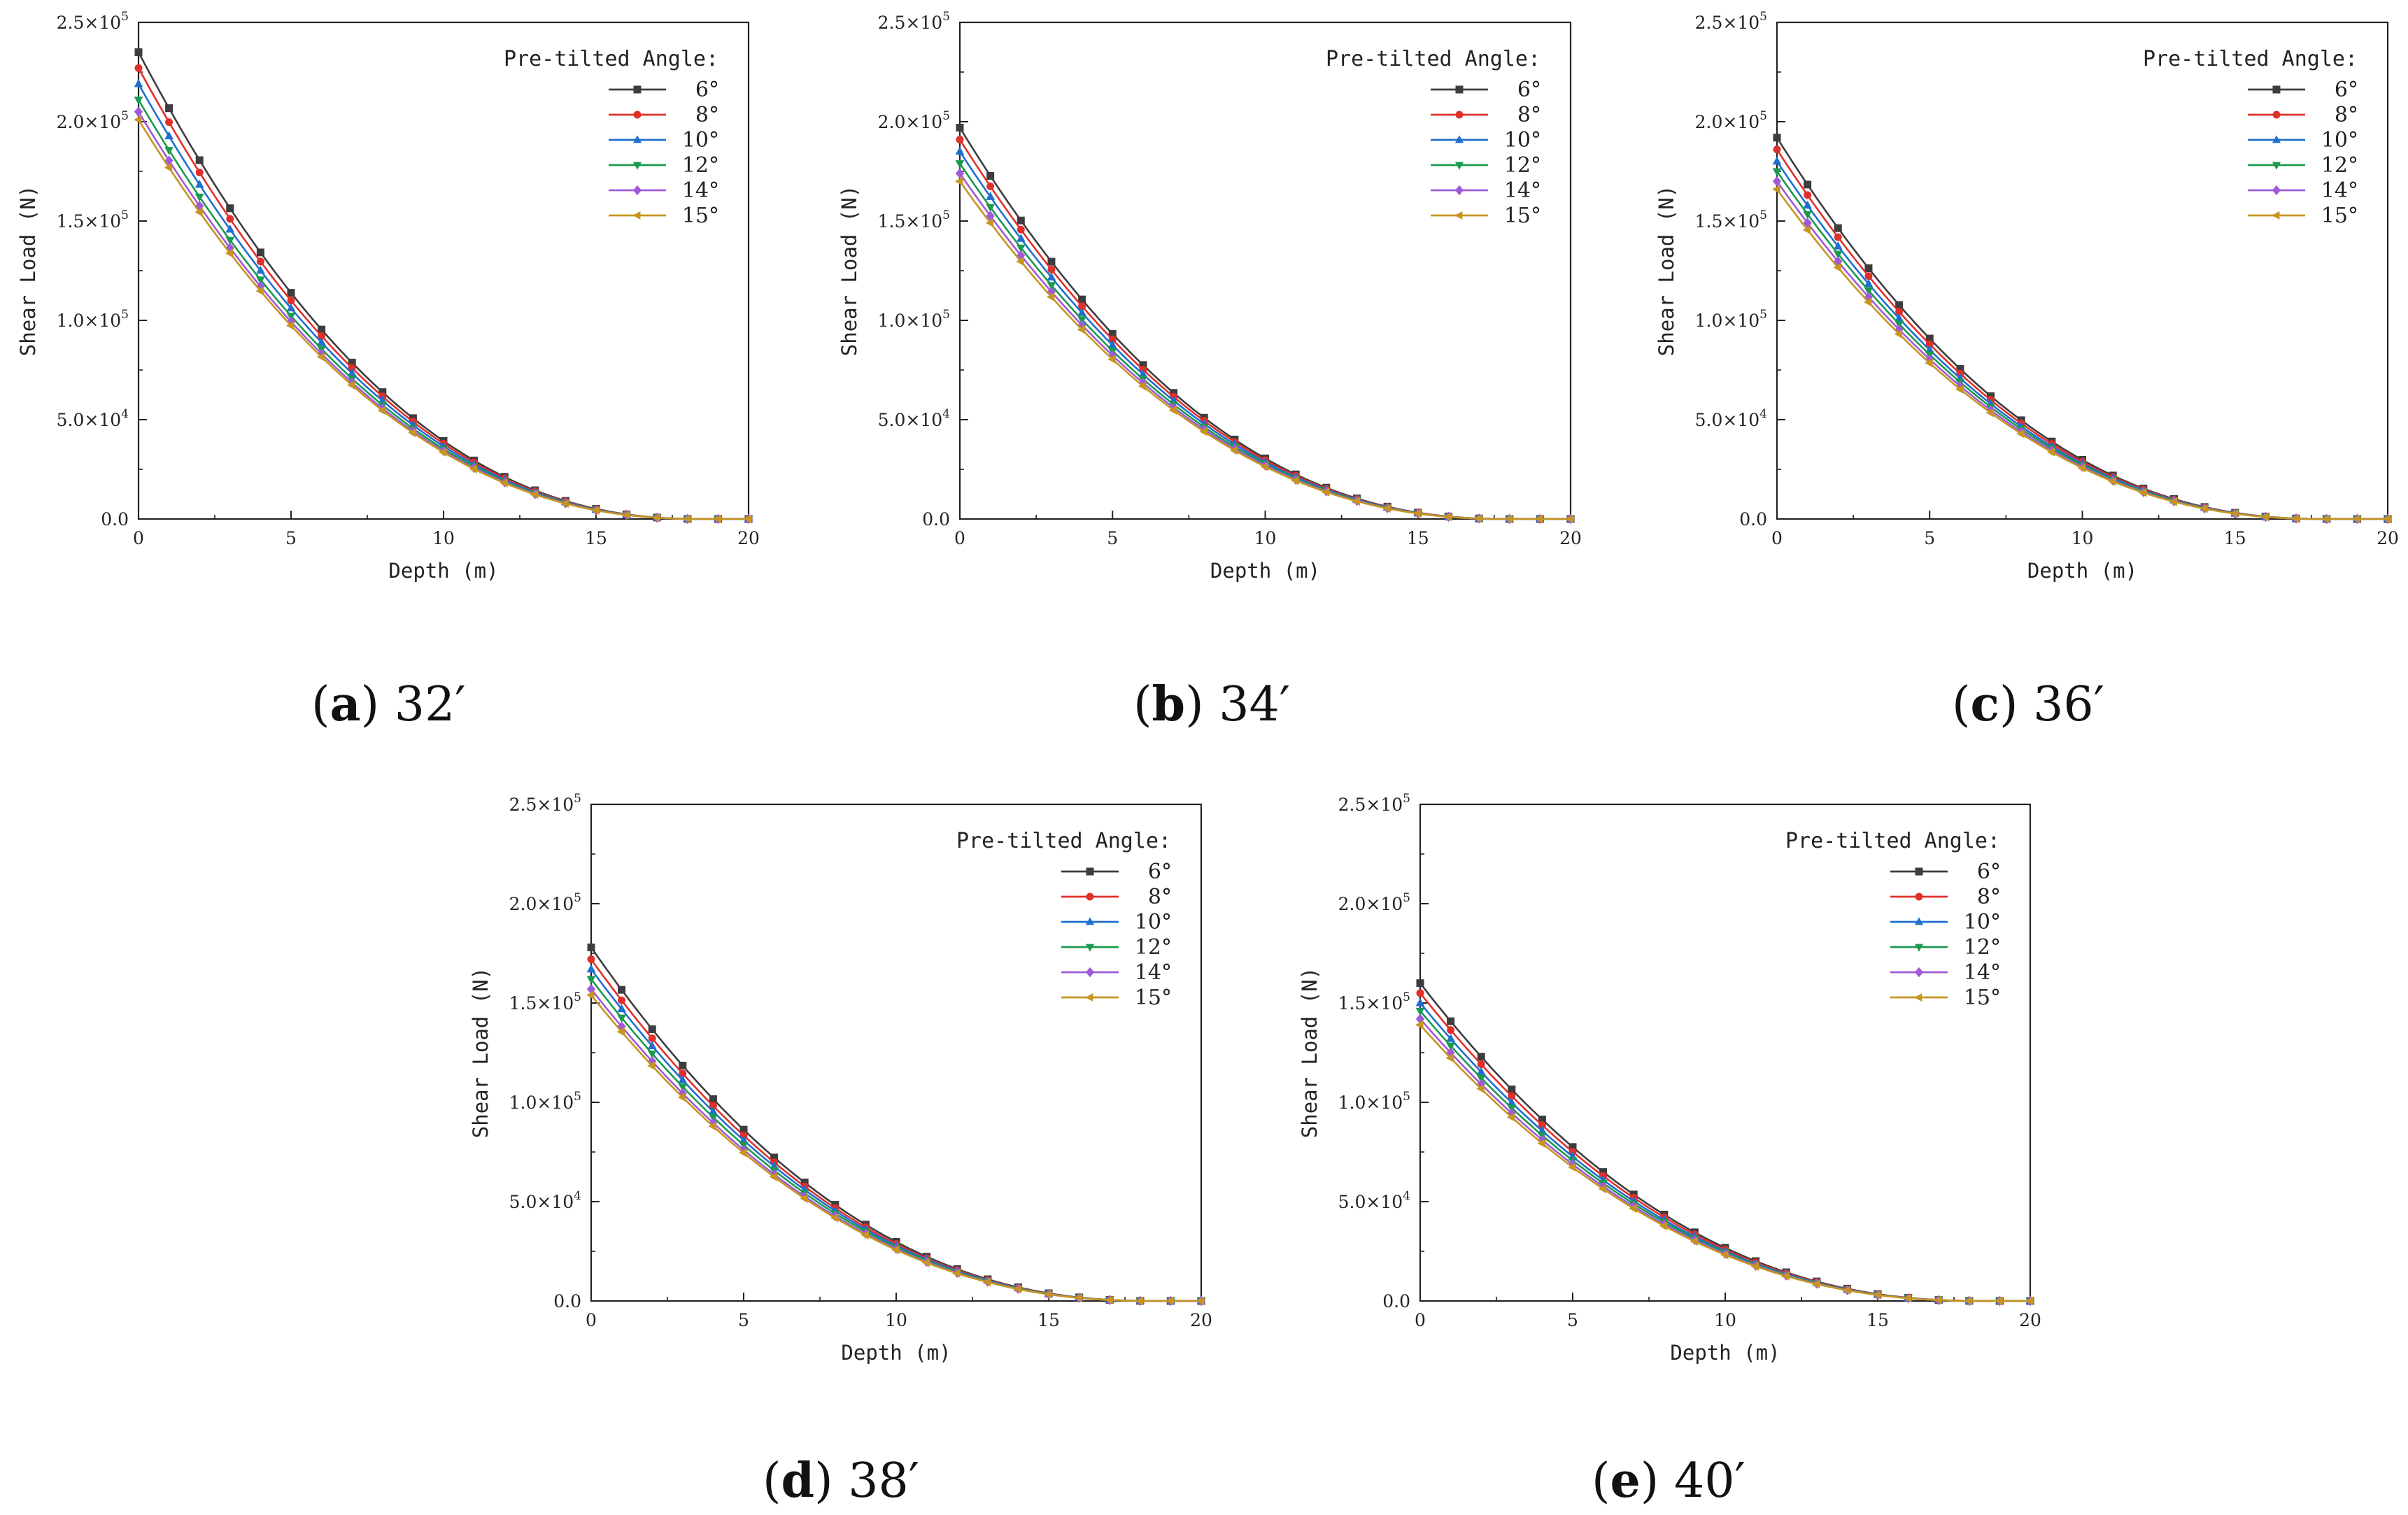 This screenshot has height=1515, width=2408. I want to click on y-tick-label: 1.5×10⁵, so click(914, 220).